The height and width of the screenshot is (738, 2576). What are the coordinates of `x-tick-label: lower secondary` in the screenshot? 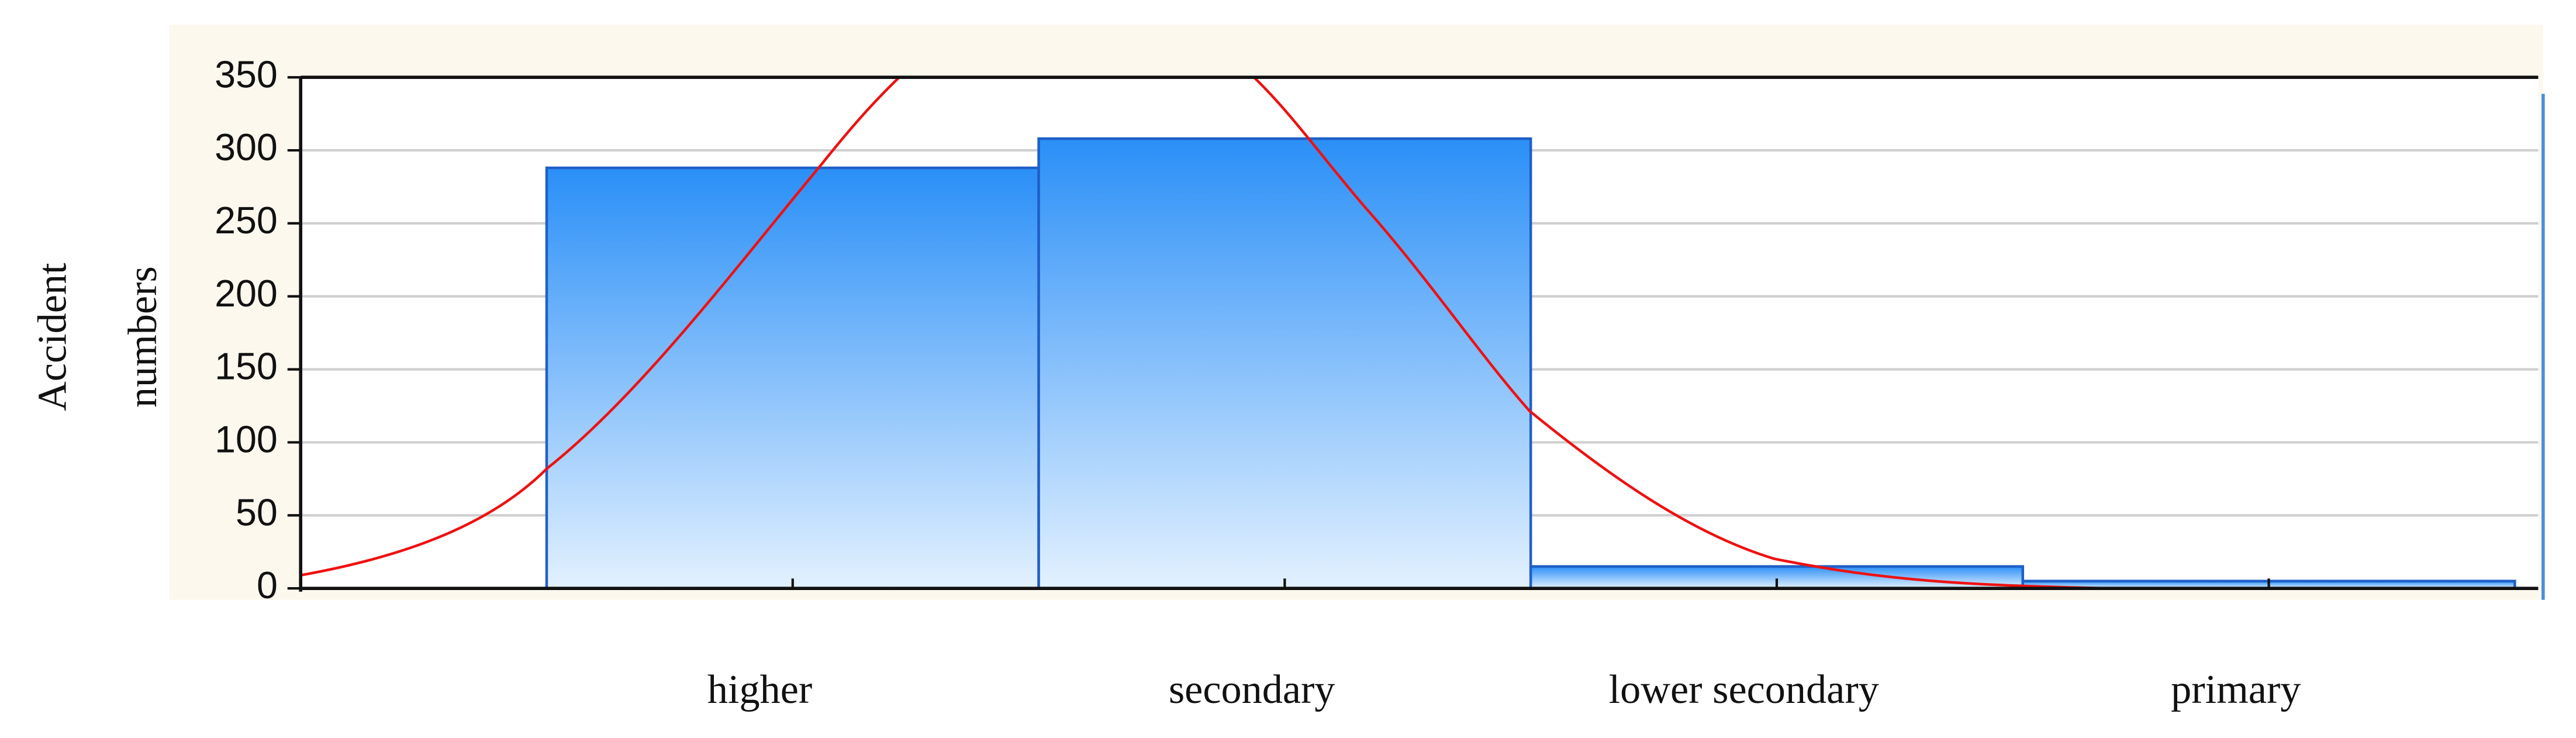 It's located at (1744, 690).